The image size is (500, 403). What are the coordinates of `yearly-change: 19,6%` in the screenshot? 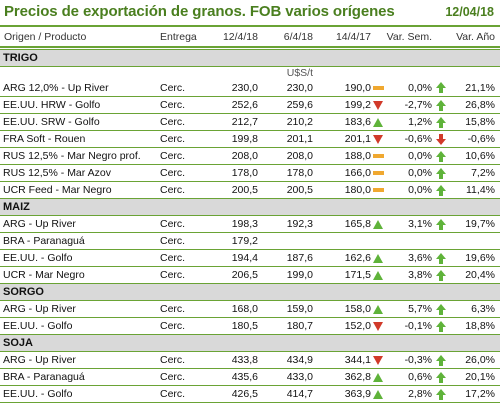 It's located at (475, 258).